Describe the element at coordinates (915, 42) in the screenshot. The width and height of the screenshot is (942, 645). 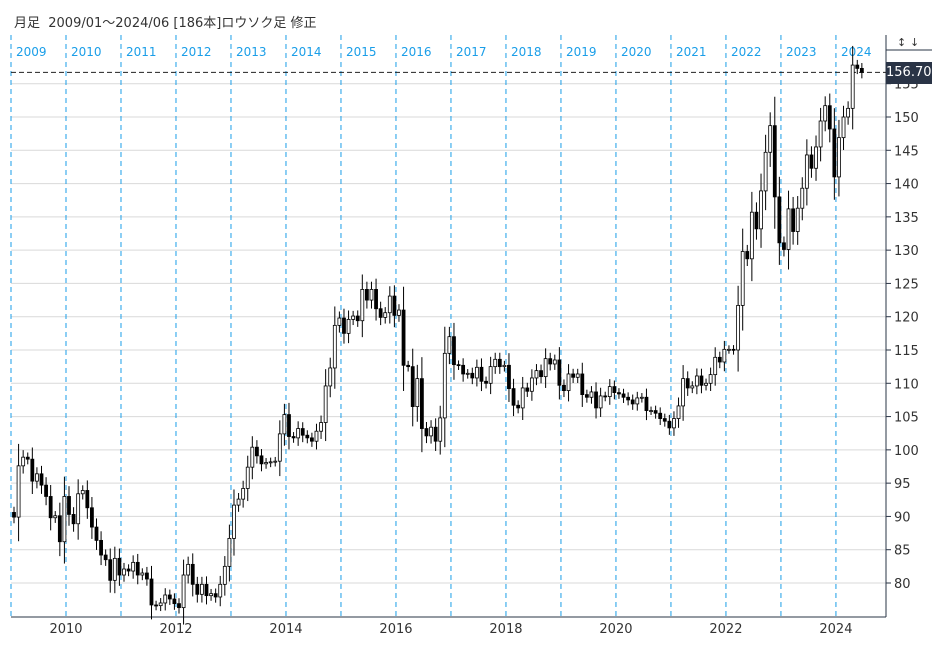
I see `scroll-down-icon: ↓` at that location.